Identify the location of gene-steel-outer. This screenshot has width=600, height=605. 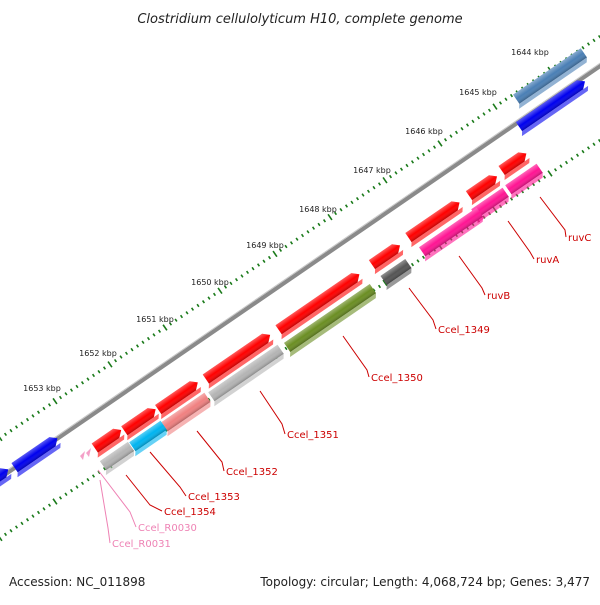
(550, 78).